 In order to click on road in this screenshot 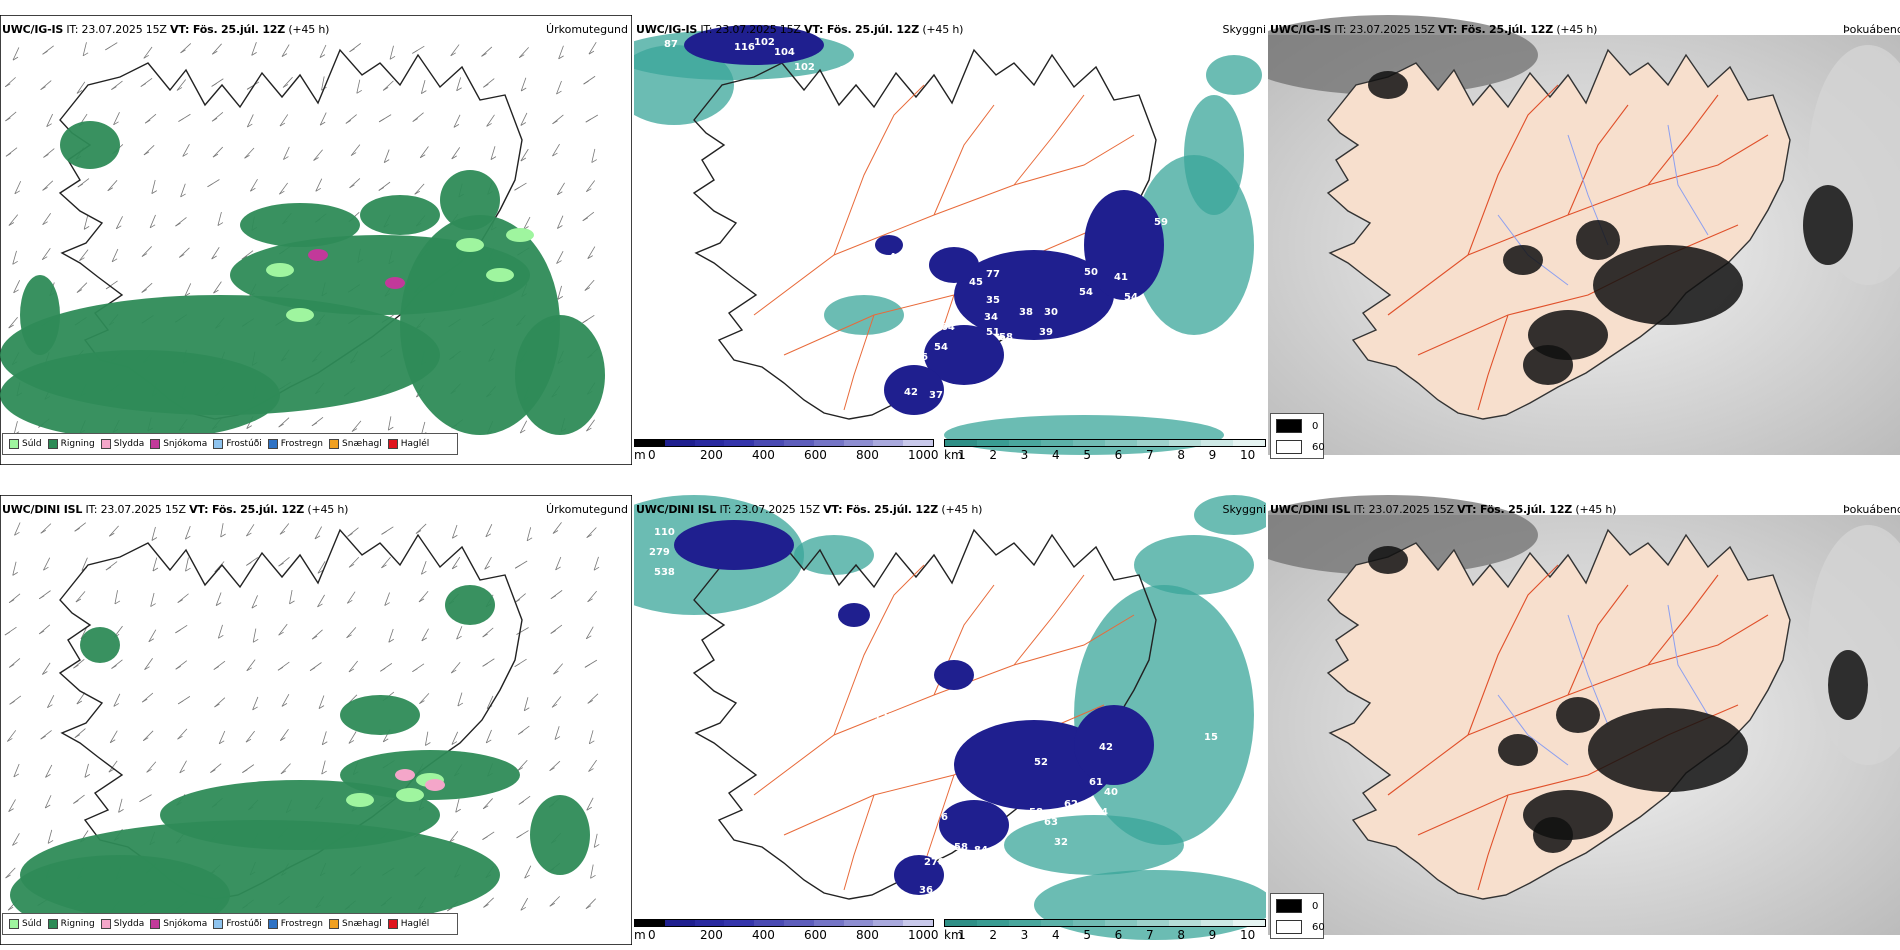, I will do `click(1513, 650)`.